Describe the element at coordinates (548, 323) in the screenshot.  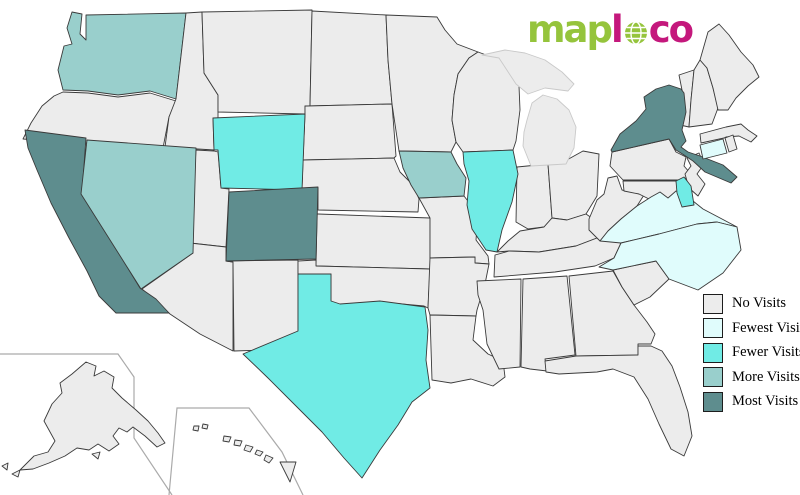
I see `state-alabama` at that location.